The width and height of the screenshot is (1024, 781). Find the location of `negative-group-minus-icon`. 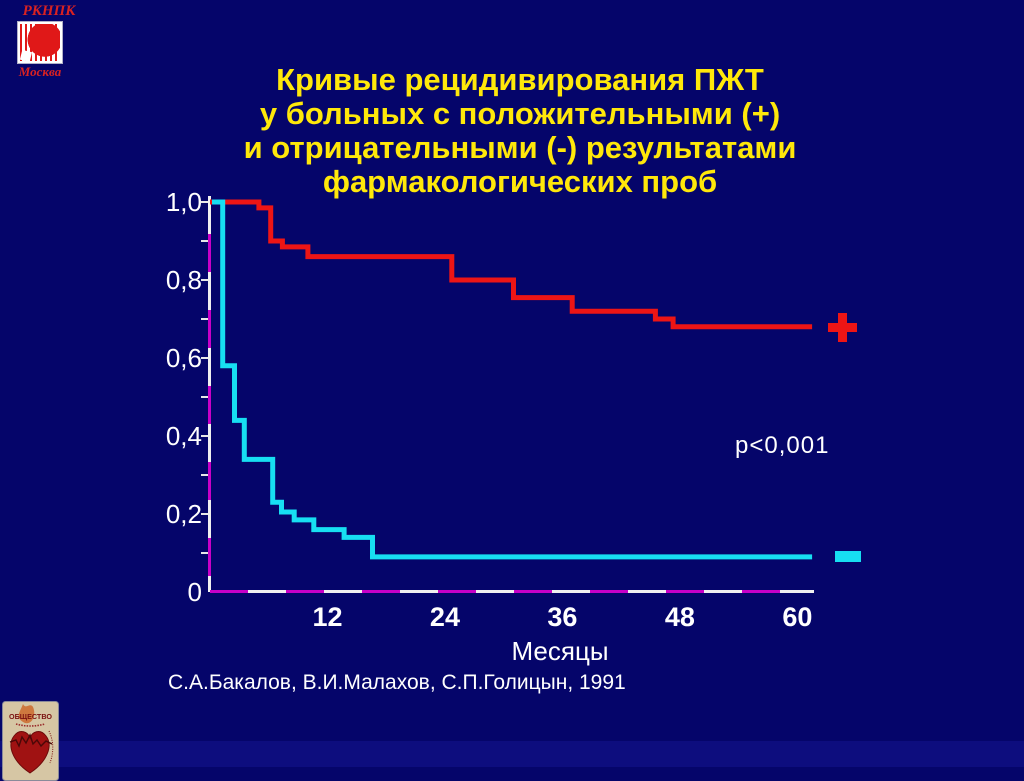

negative-group-minus-icon is located at coordinates (848, 556).